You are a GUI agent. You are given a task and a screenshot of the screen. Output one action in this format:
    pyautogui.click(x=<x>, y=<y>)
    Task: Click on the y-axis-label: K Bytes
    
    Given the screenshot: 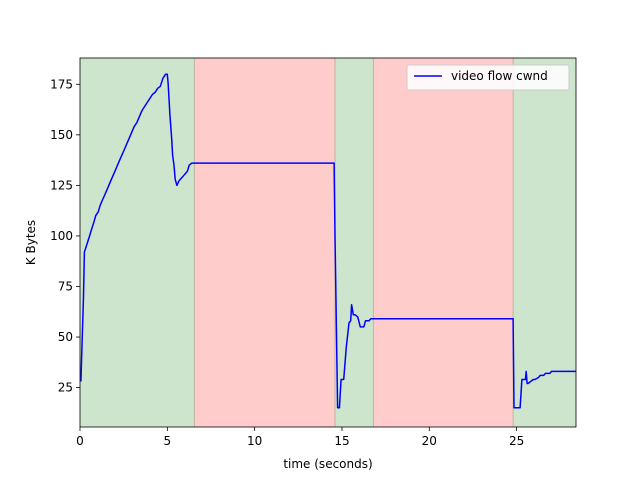 What is the action you would take?
    pyautogui.click(x=31, y=242)
    